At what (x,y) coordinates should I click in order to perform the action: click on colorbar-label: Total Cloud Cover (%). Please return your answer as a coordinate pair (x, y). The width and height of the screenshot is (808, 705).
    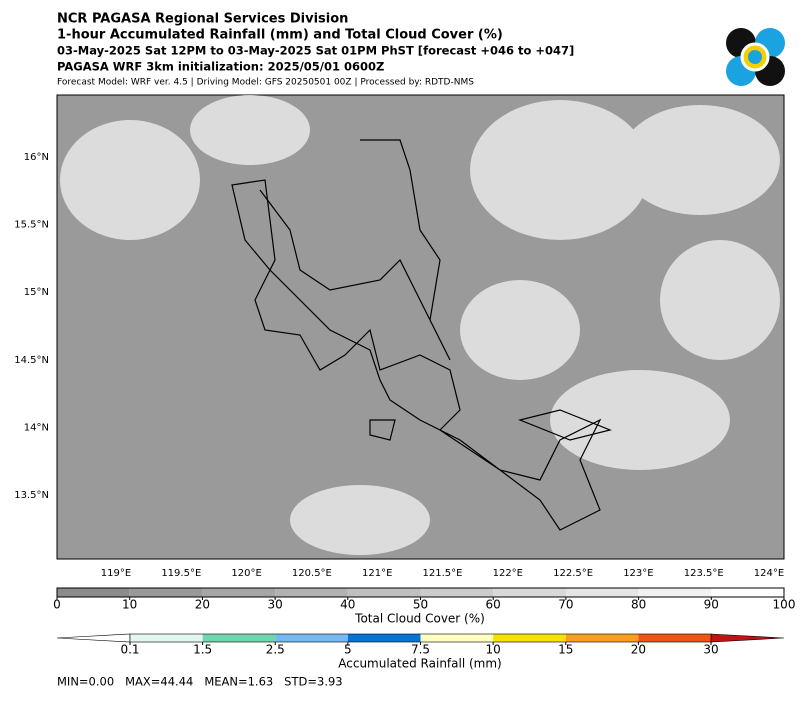
    Looking at the image, I should click on (419, 619).